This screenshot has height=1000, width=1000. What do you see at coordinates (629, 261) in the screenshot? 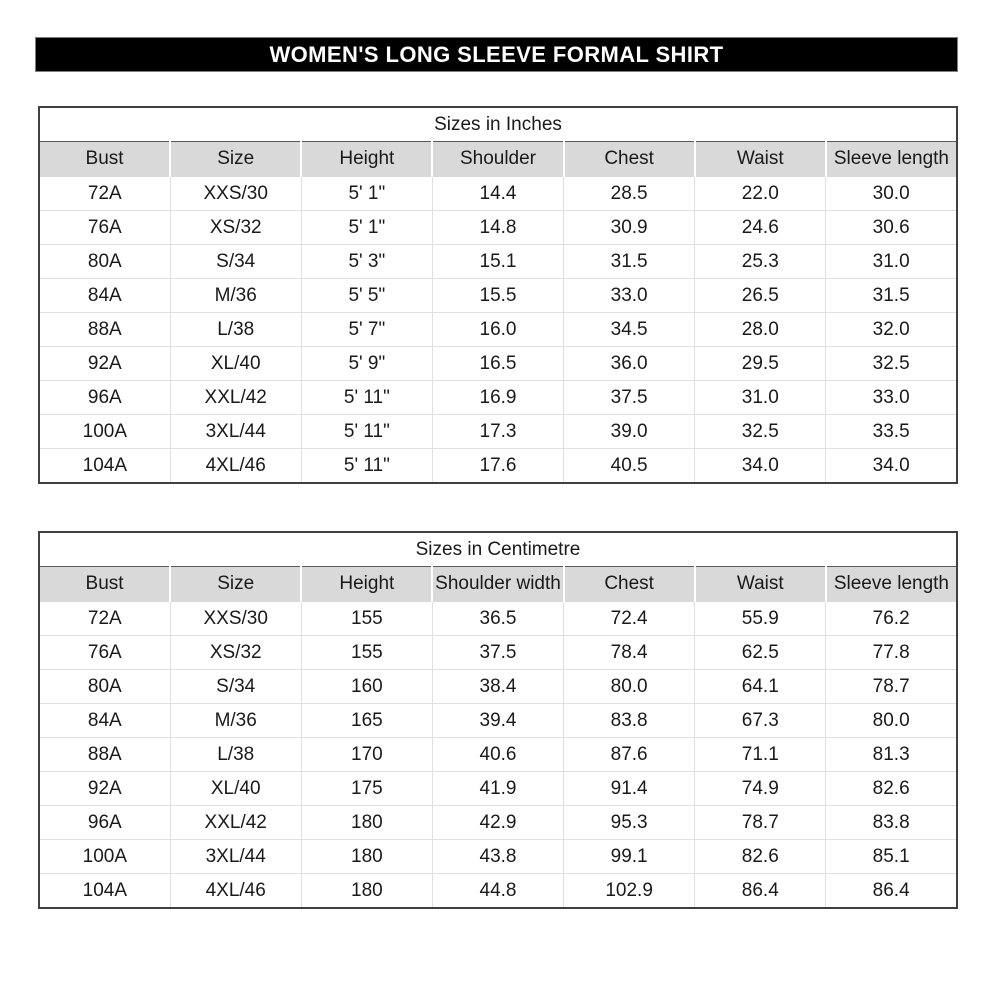
I see `table-cell: 31.5` at bounding box center [629, 261].